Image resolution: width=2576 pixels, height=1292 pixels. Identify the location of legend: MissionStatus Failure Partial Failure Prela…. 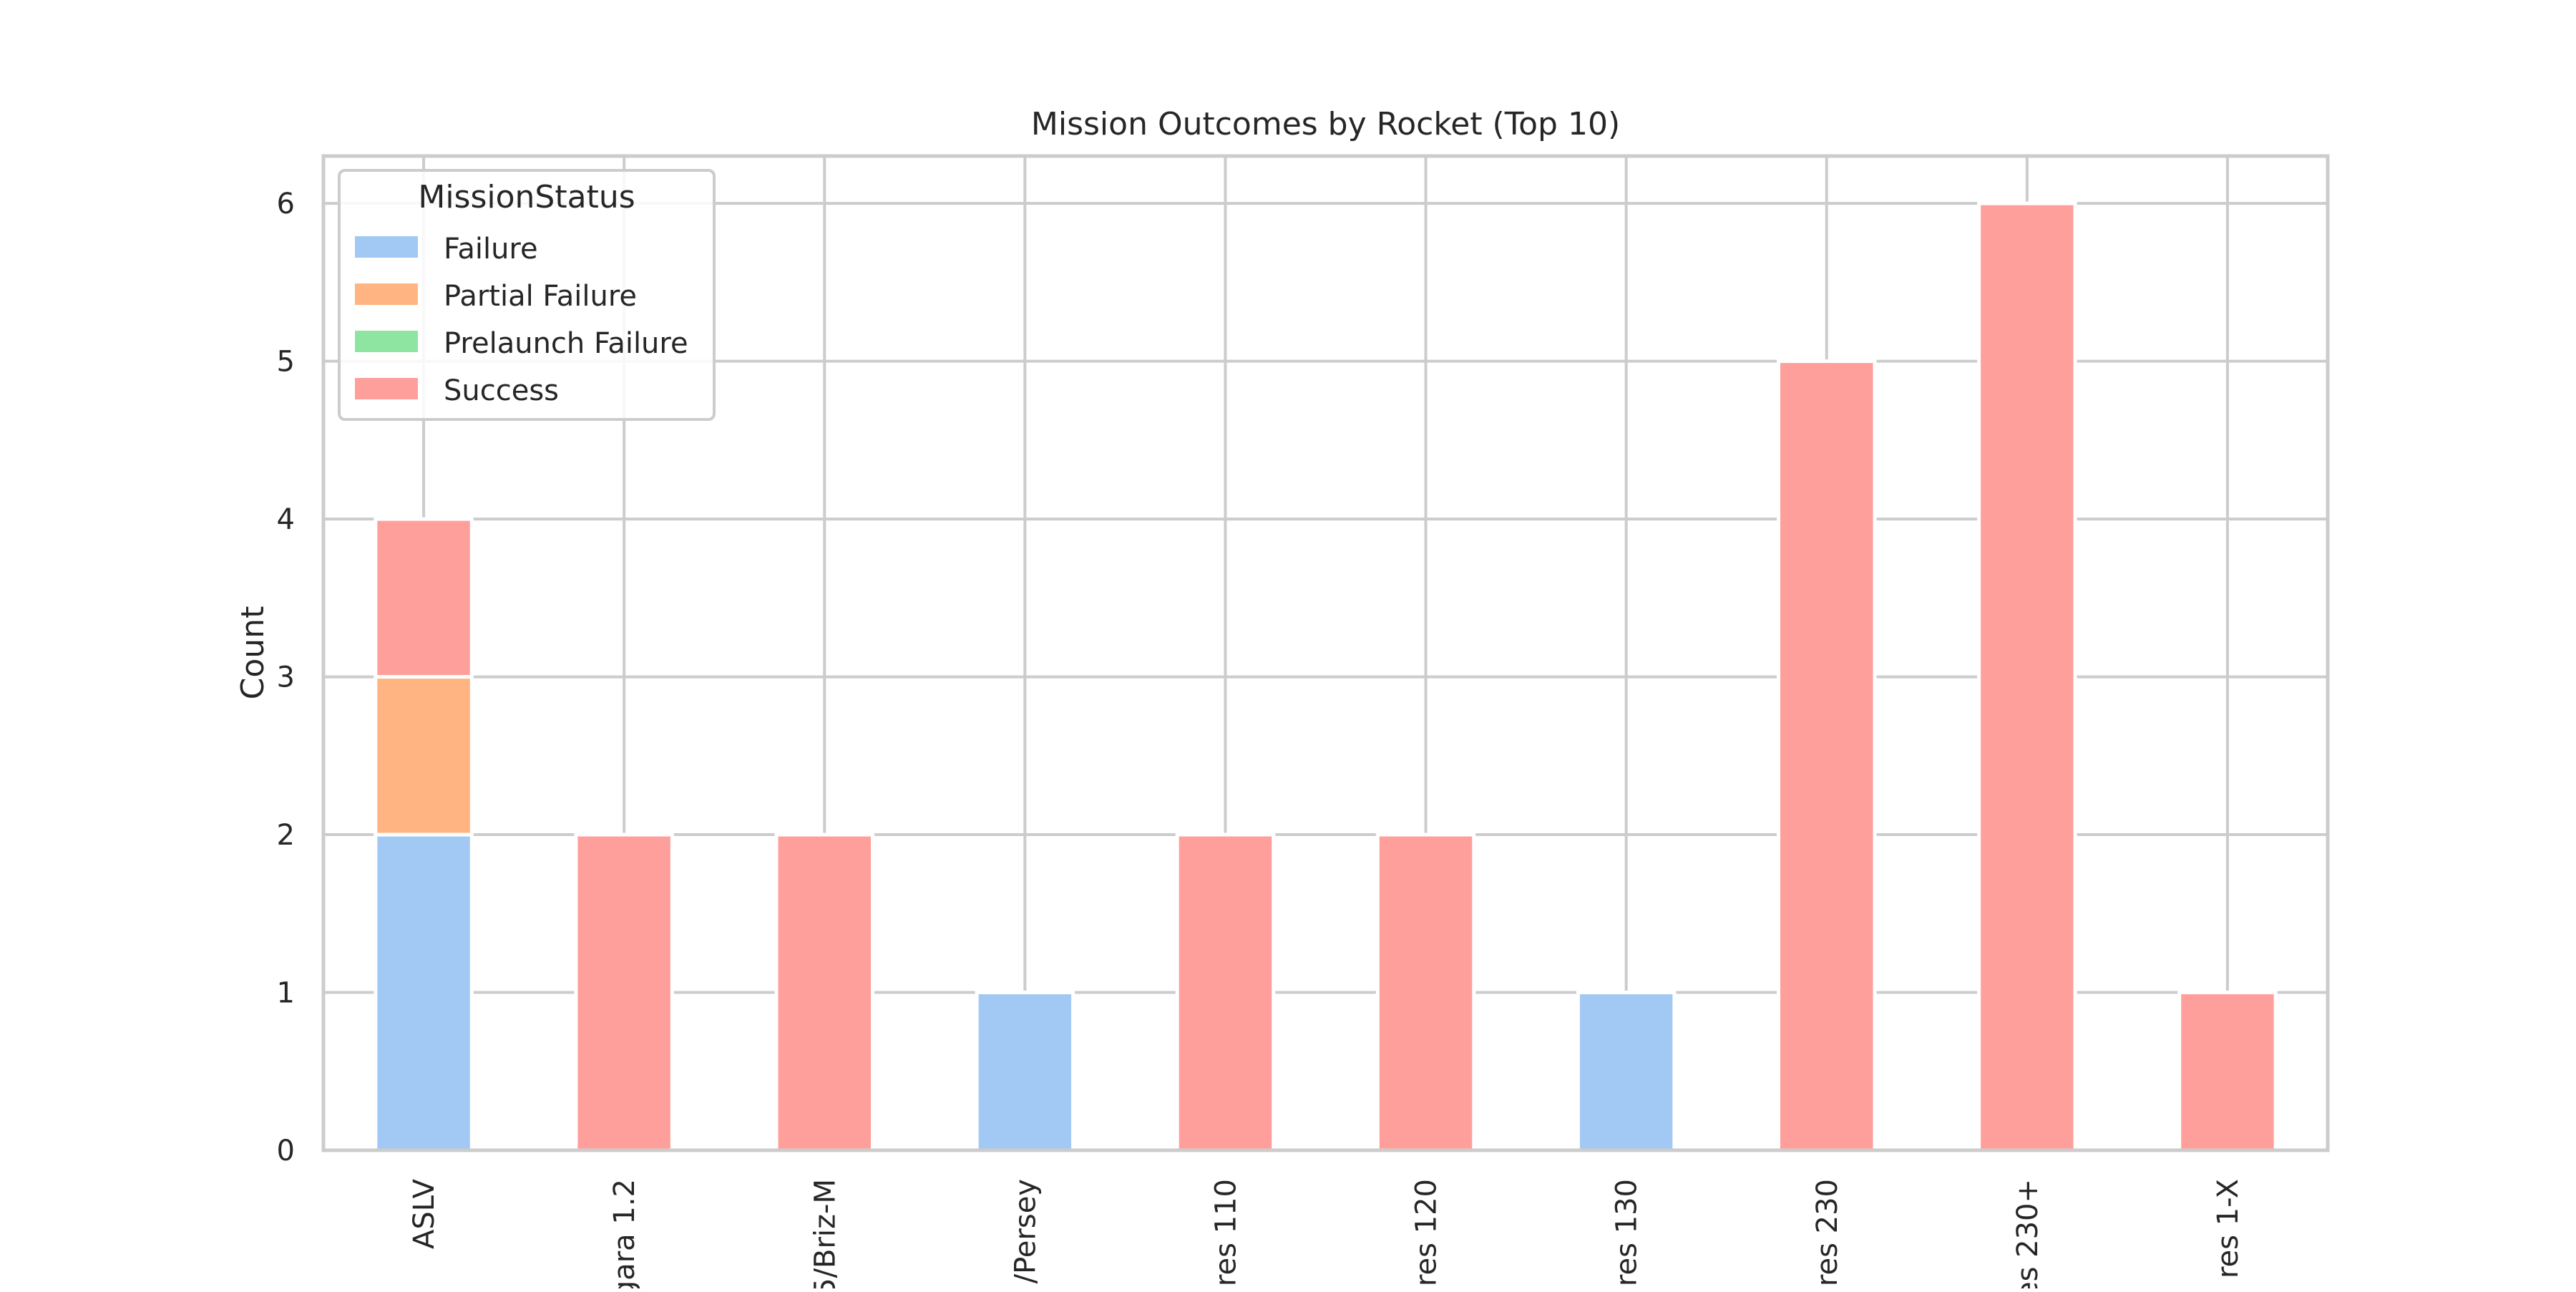
(527, 295).